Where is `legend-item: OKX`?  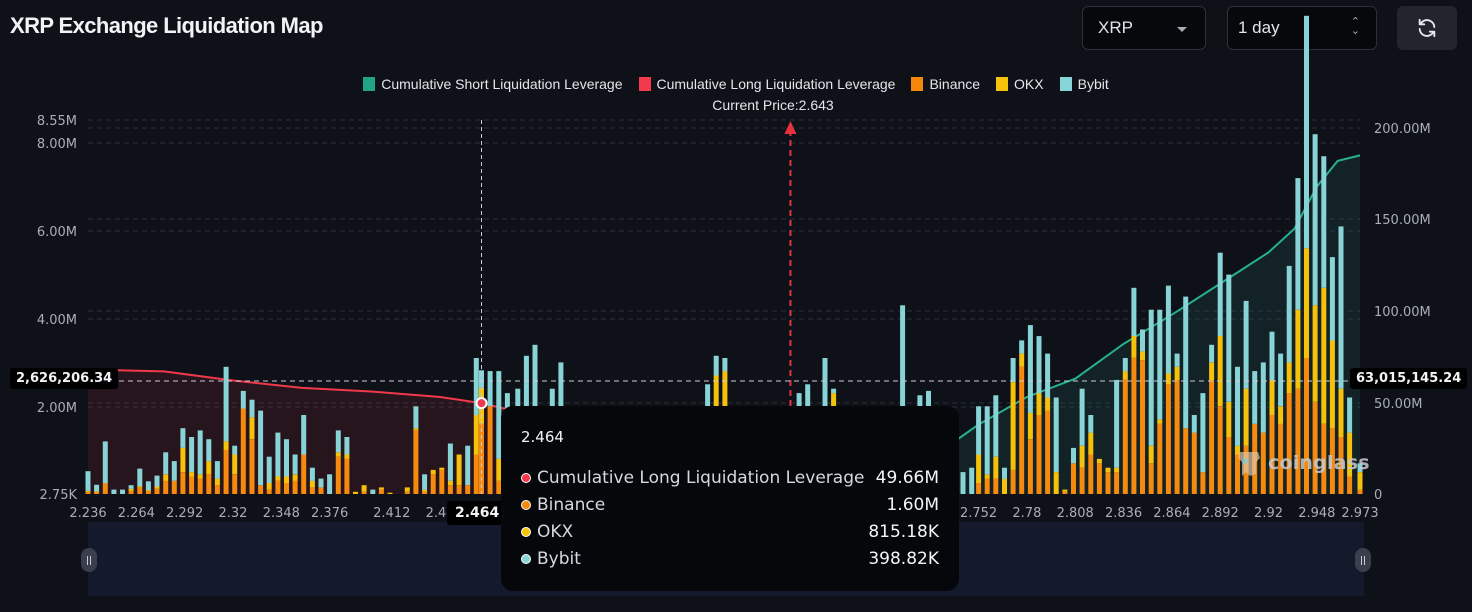
legend-item: OKX is located at coordinates (1020, 84).